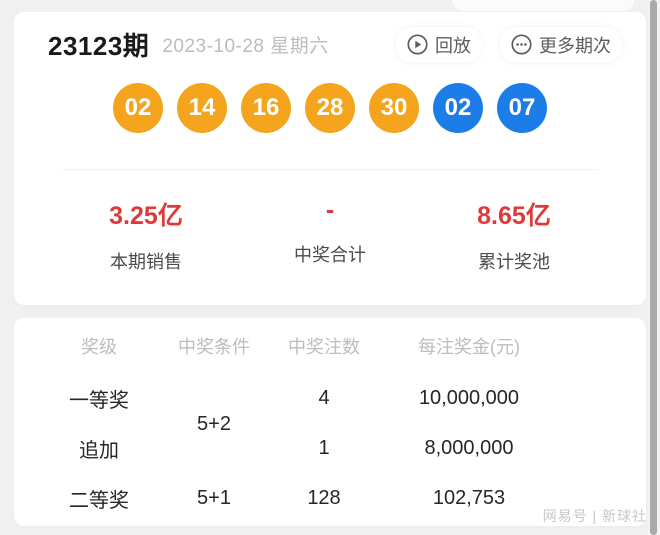 The image size is (660, 535). Describe the element at coordinates (469, 347) in the screenshot. I see `column-header-prize: 每注奖金(元)` at that location.